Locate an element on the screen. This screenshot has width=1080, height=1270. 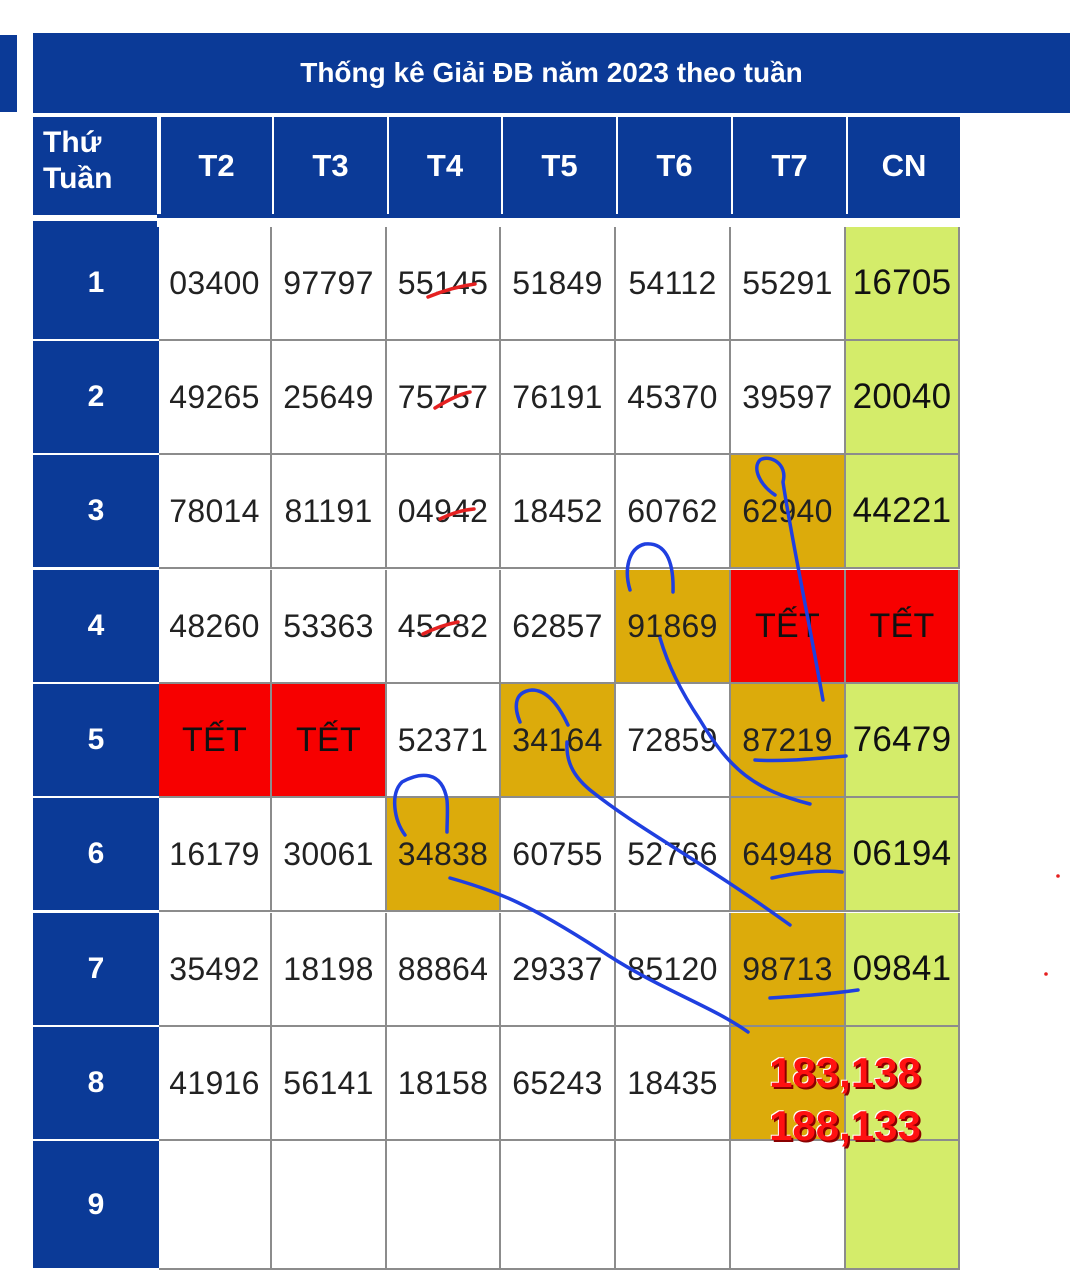
result-cell: 97797 is located at coordinates (329, 284).